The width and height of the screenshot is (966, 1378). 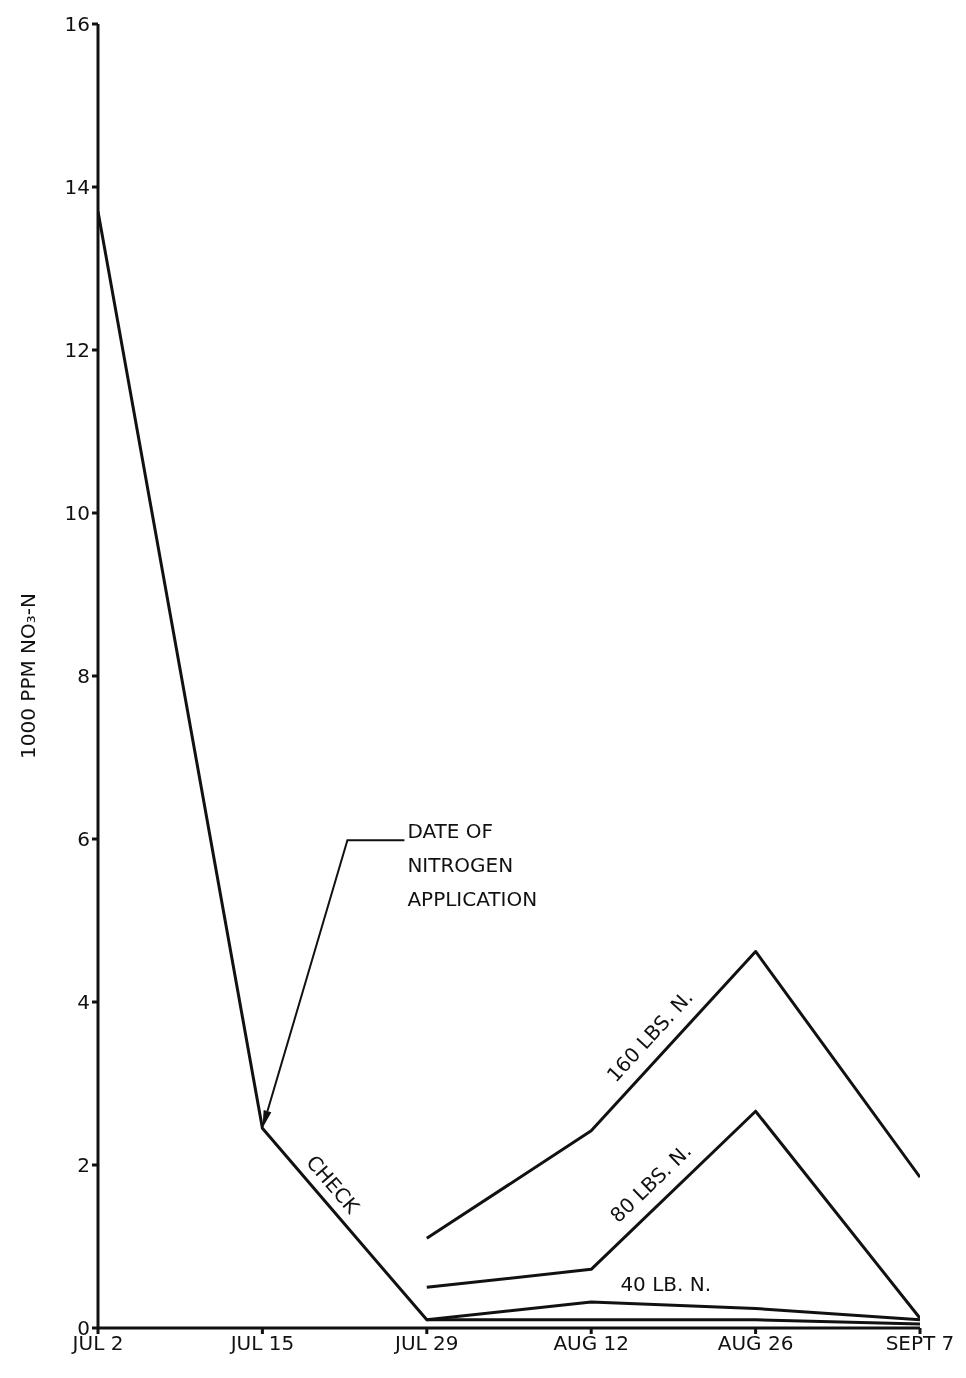 What do you see at coordinates (77, 24) in the screenshot?
I see `y-tick-label: 16` at bounding box center [77, 24].